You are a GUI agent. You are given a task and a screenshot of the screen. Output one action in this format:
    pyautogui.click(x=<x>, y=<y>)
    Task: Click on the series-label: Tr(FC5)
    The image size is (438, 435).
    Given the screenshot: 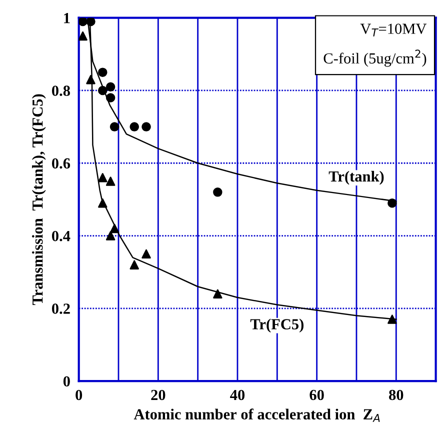 What is the action you would take?
    pyautogui.click(x=277, y=325)
    